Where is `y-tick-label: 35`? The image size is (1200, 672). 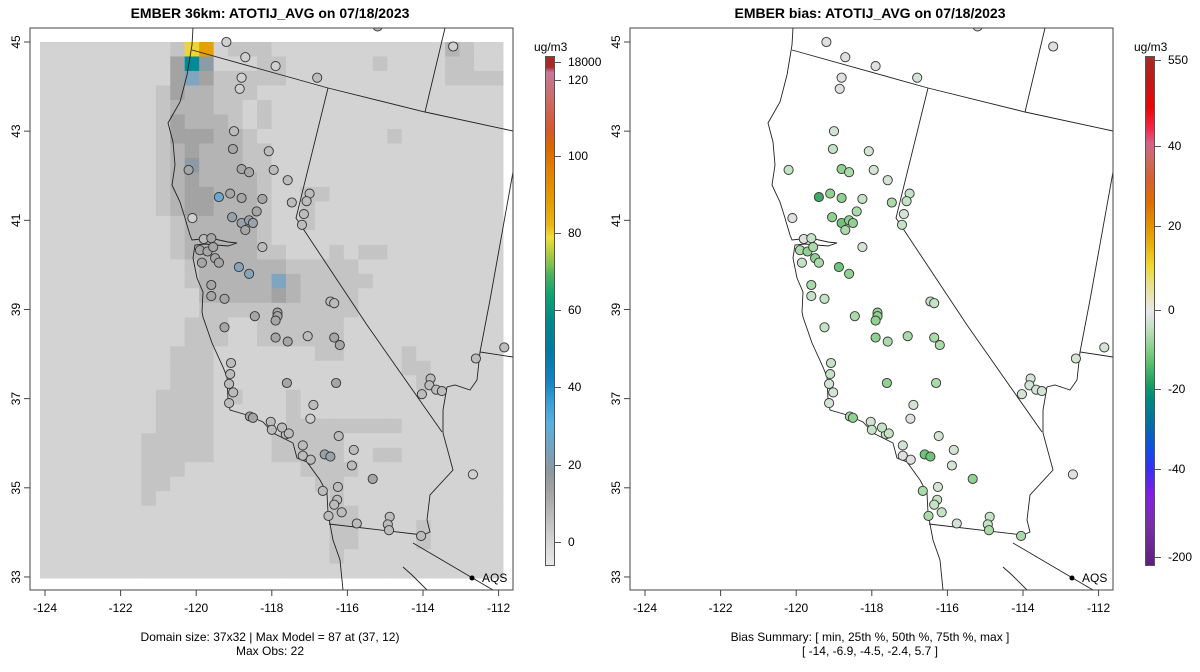 y-tick-label: 35 is located at coordinates (16, 488).